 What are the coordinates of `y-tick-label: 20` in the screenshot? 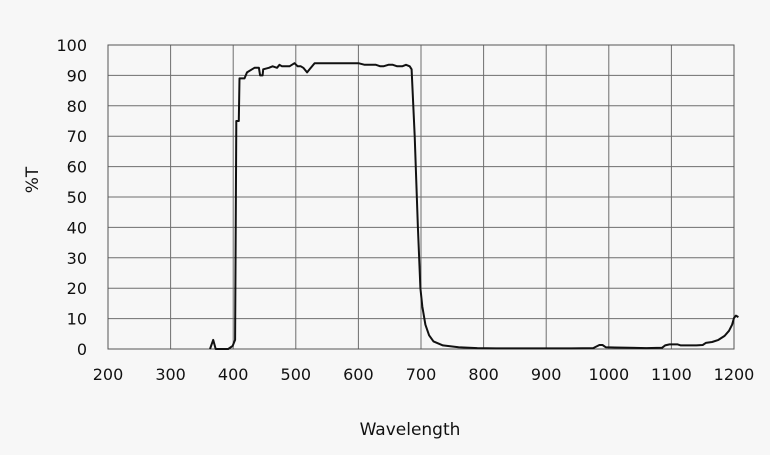 It's located at (77, 288).